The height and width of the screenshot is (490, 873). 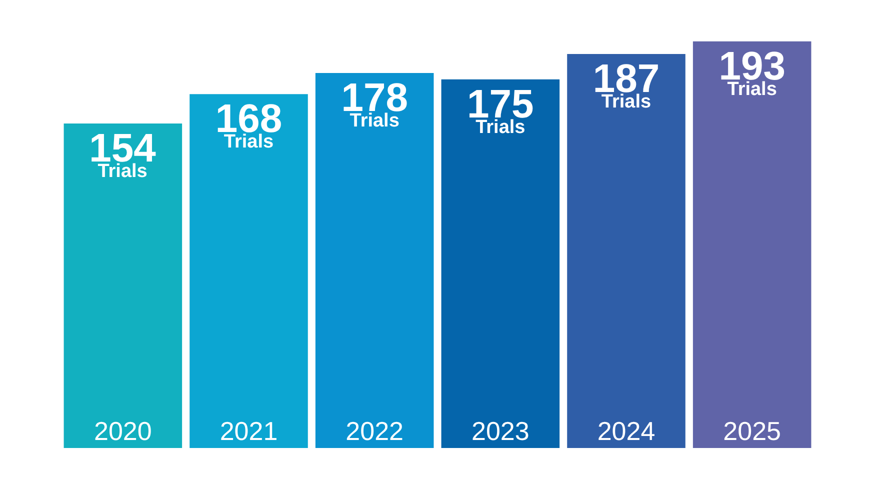 What do you see at coordinates (626, 431) in the screenshot?
I see `x-tick-label: 2024` at bounding box center [626, 431].